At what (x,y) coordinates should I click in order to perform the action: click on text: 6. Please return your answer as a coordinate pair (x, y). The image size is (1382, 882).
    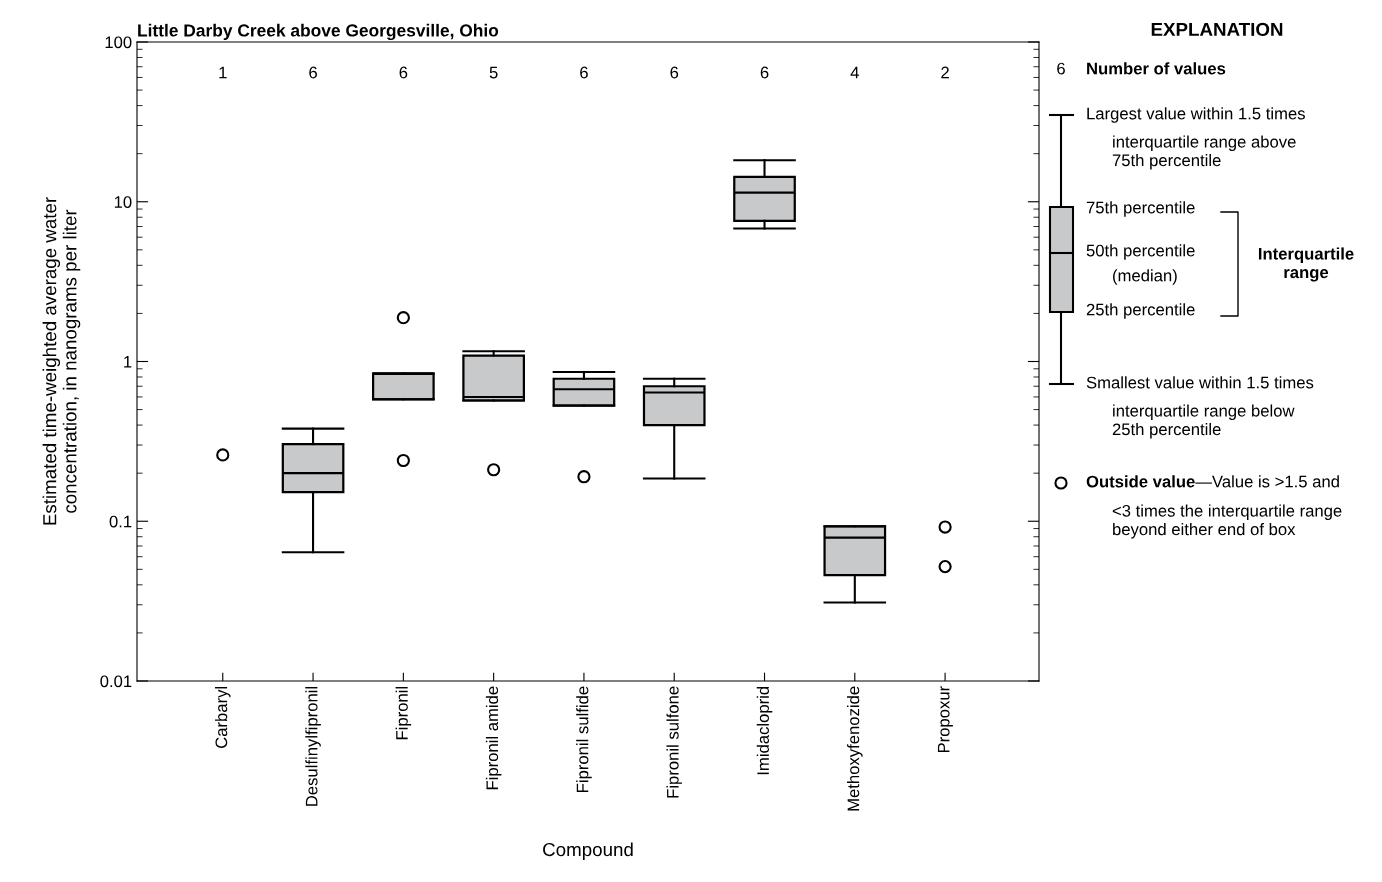
    Looking at the image, I should click on (1061, 68).